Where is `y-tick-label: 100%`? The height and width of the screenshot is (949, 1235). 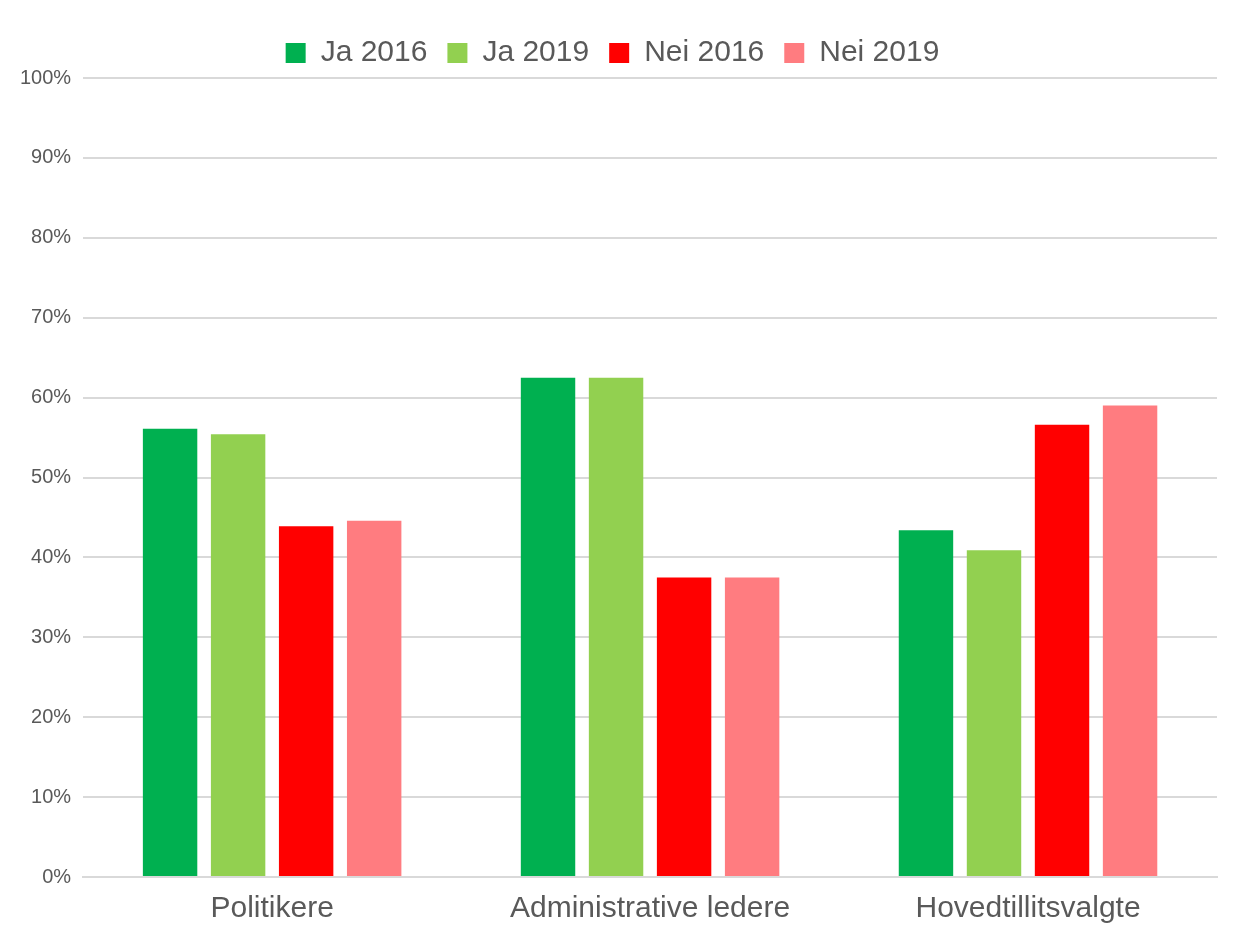
y-tick-label: 100% is located at coordinates (46, 76).